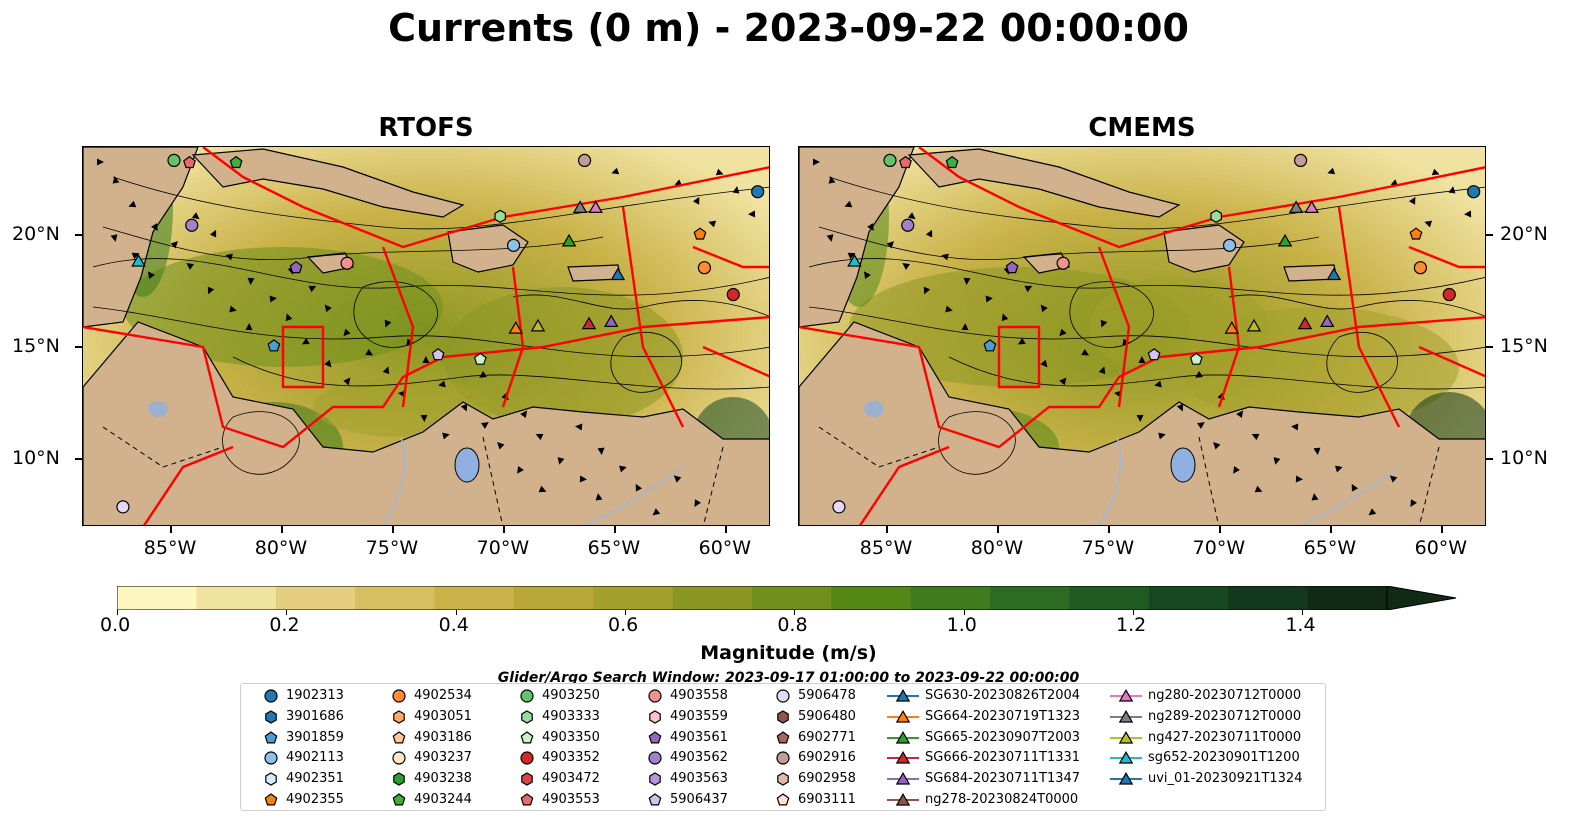  What do you see at coordinates (281, 548) in the screenshot?
I see `lon-tick-label: 80°W` at bounding box center [281, 548].